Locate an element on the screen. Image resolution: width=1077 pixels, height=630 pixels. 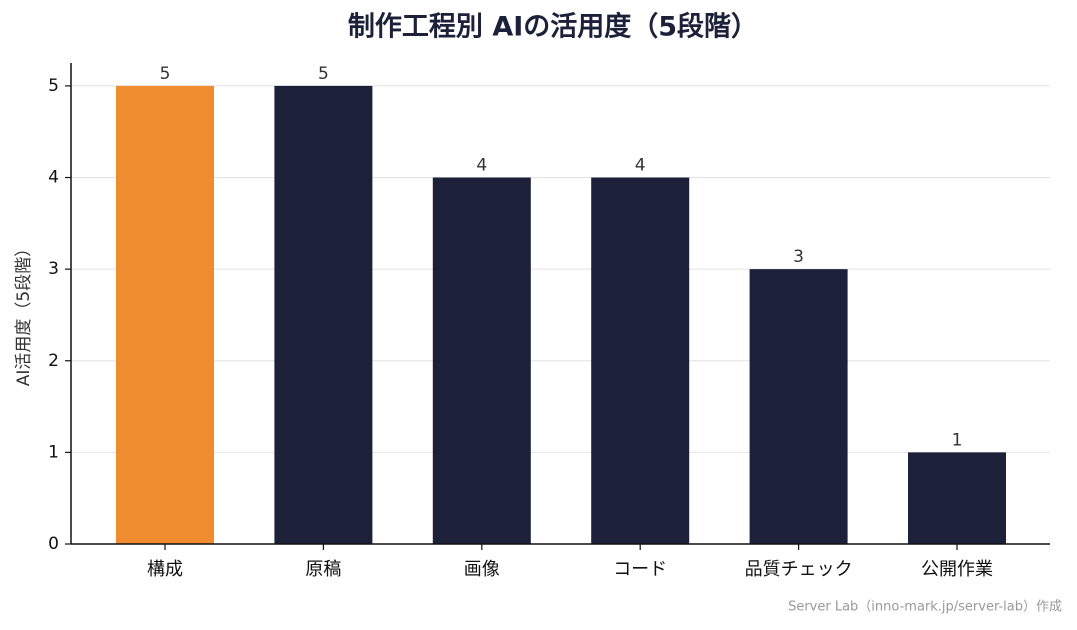
y-tick-label: 5 is located at coordinates (53, 86).